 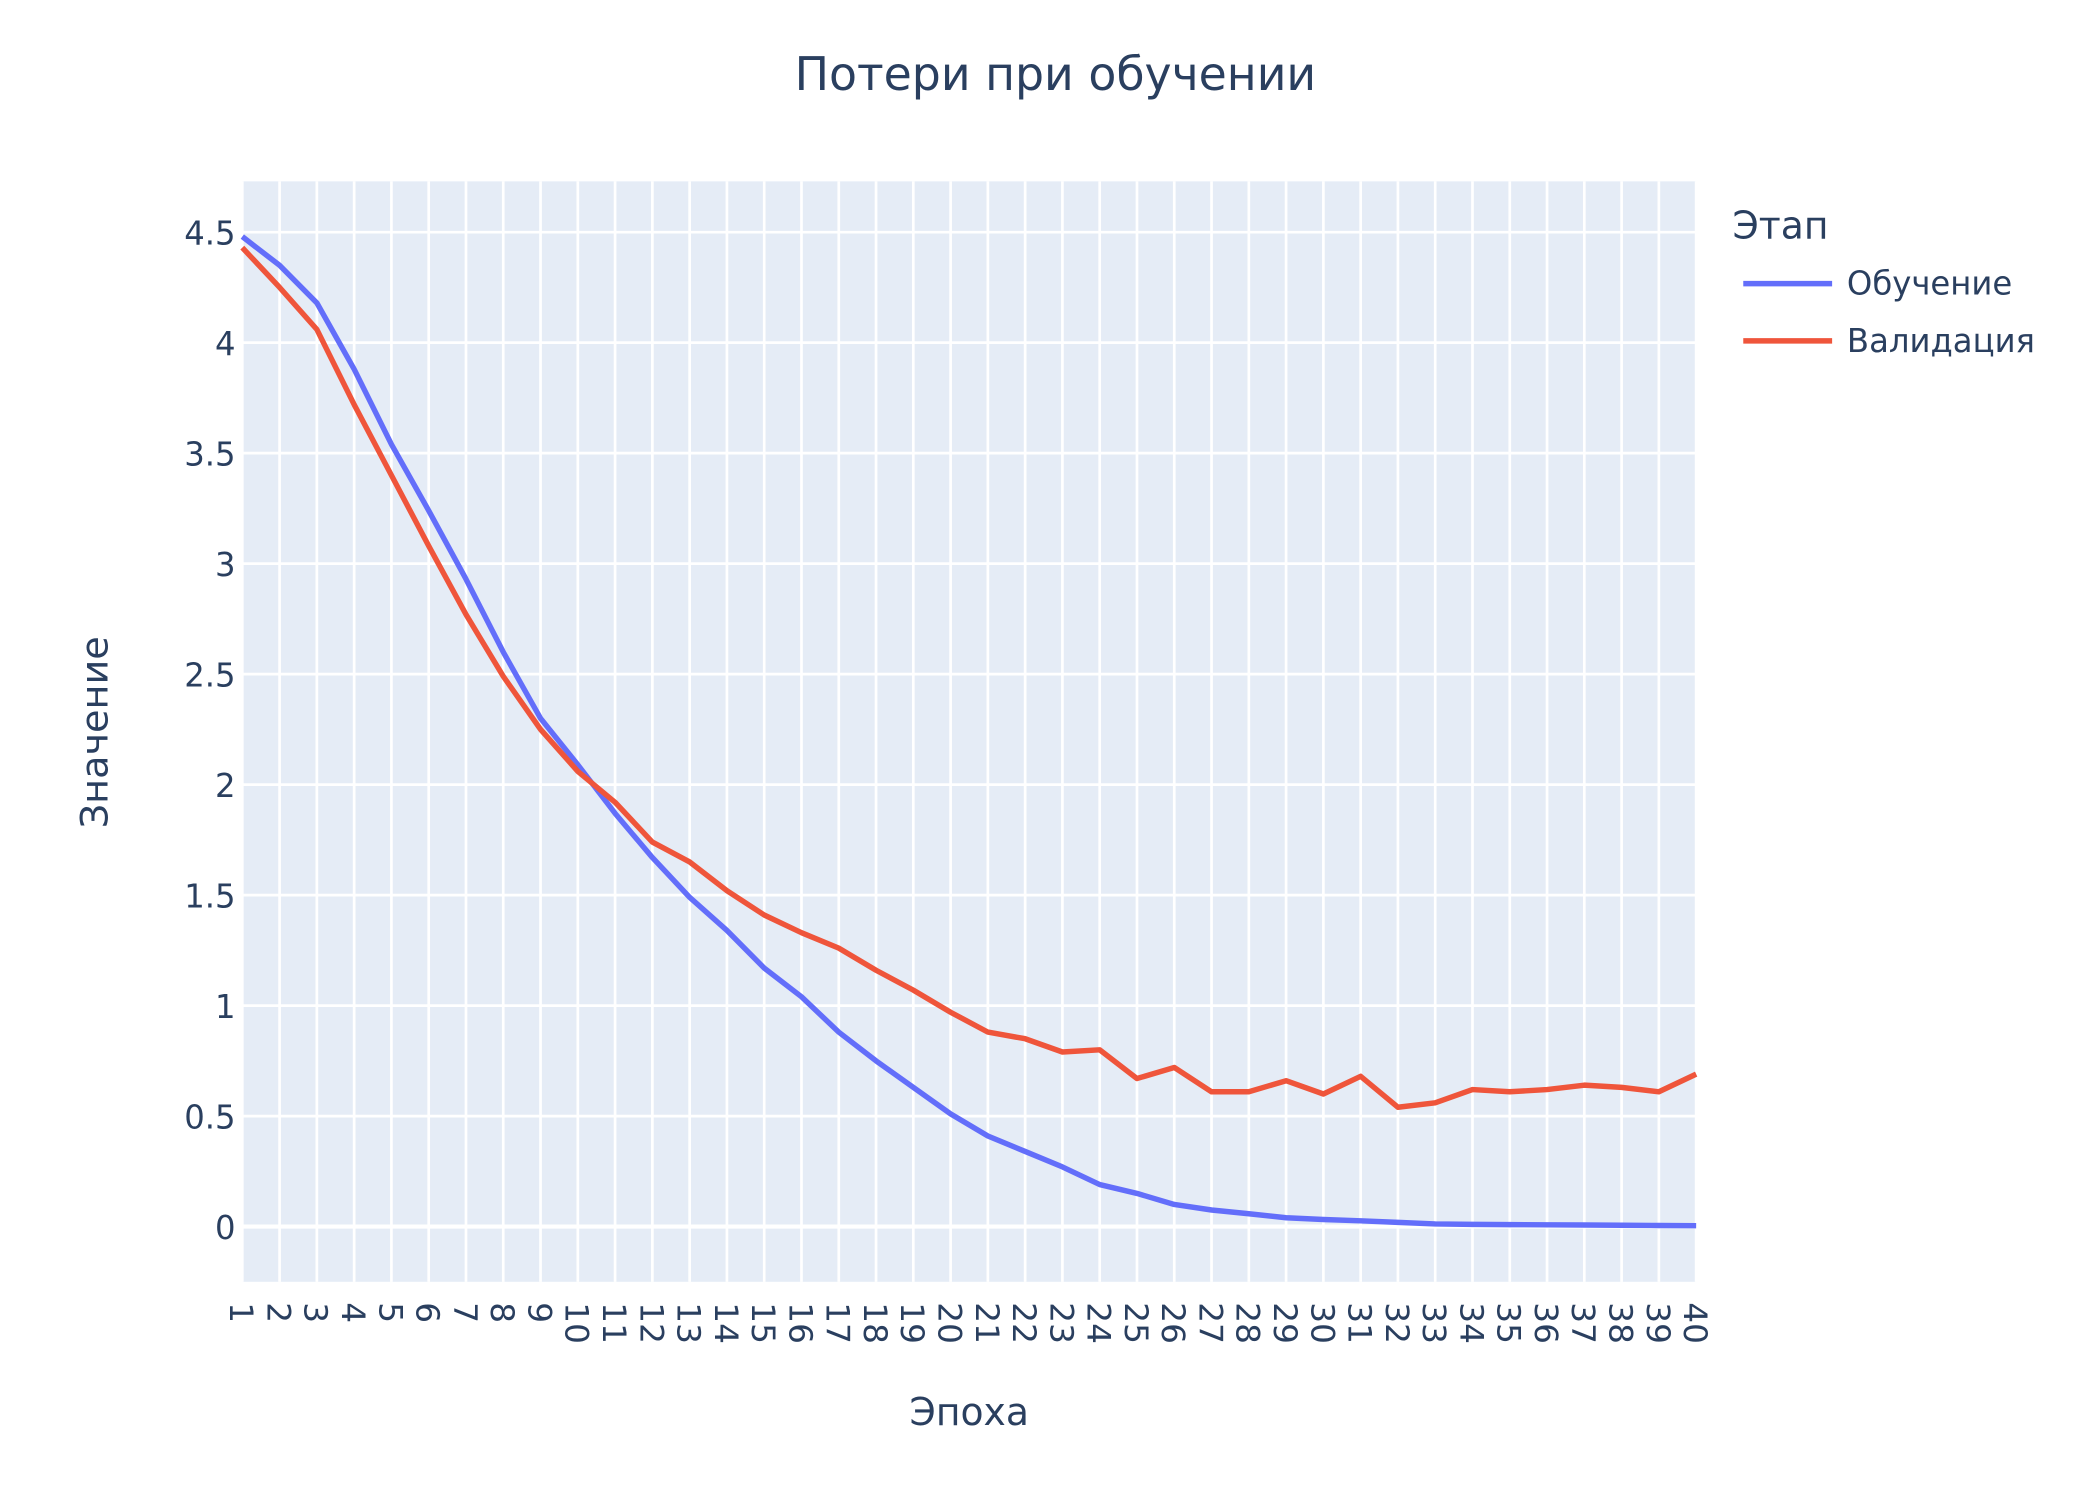 I want to click on chart-title: Потери при обучении, so click(x=1056, y=74).